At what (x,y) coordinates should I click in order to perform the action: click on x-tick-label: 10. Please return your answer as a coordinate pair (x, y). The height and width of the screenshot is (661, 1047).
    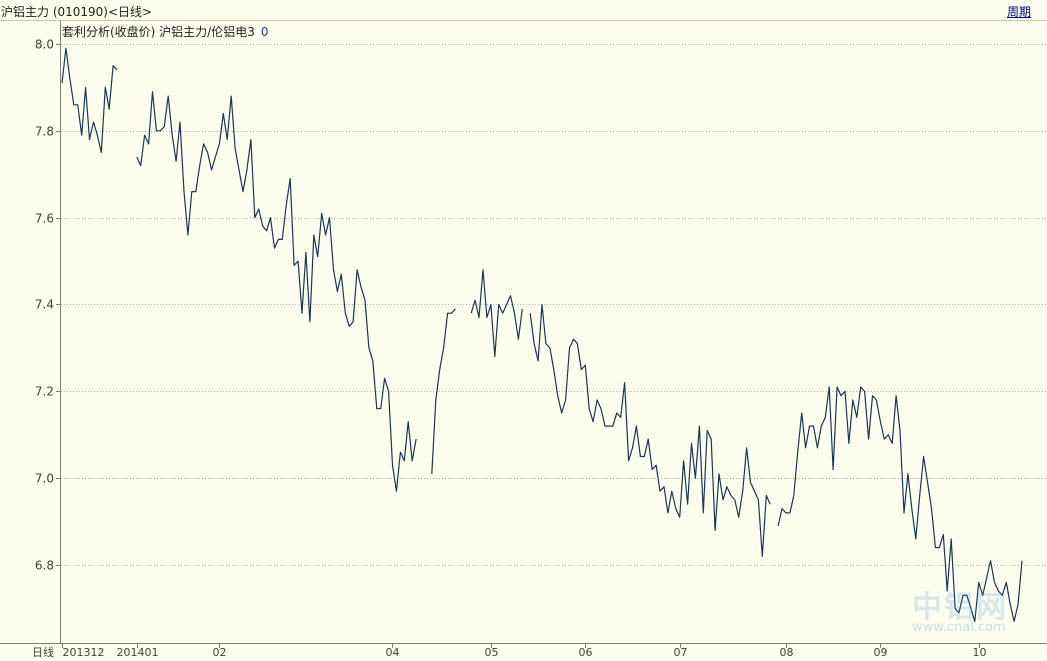
    Looking at the image, I should click on (980, 652).